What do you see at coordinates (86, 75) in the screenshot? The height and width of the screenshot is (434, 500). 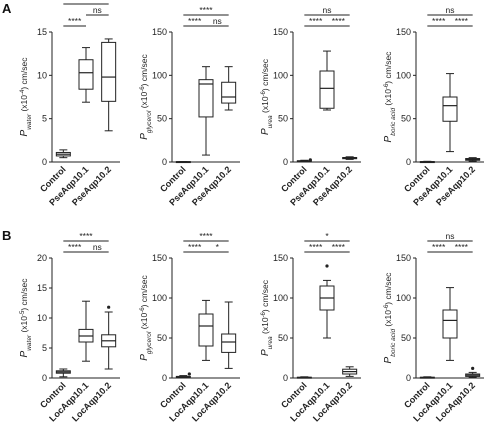 I see `box-pseaqp10.1` at bounding box center [86, 75].